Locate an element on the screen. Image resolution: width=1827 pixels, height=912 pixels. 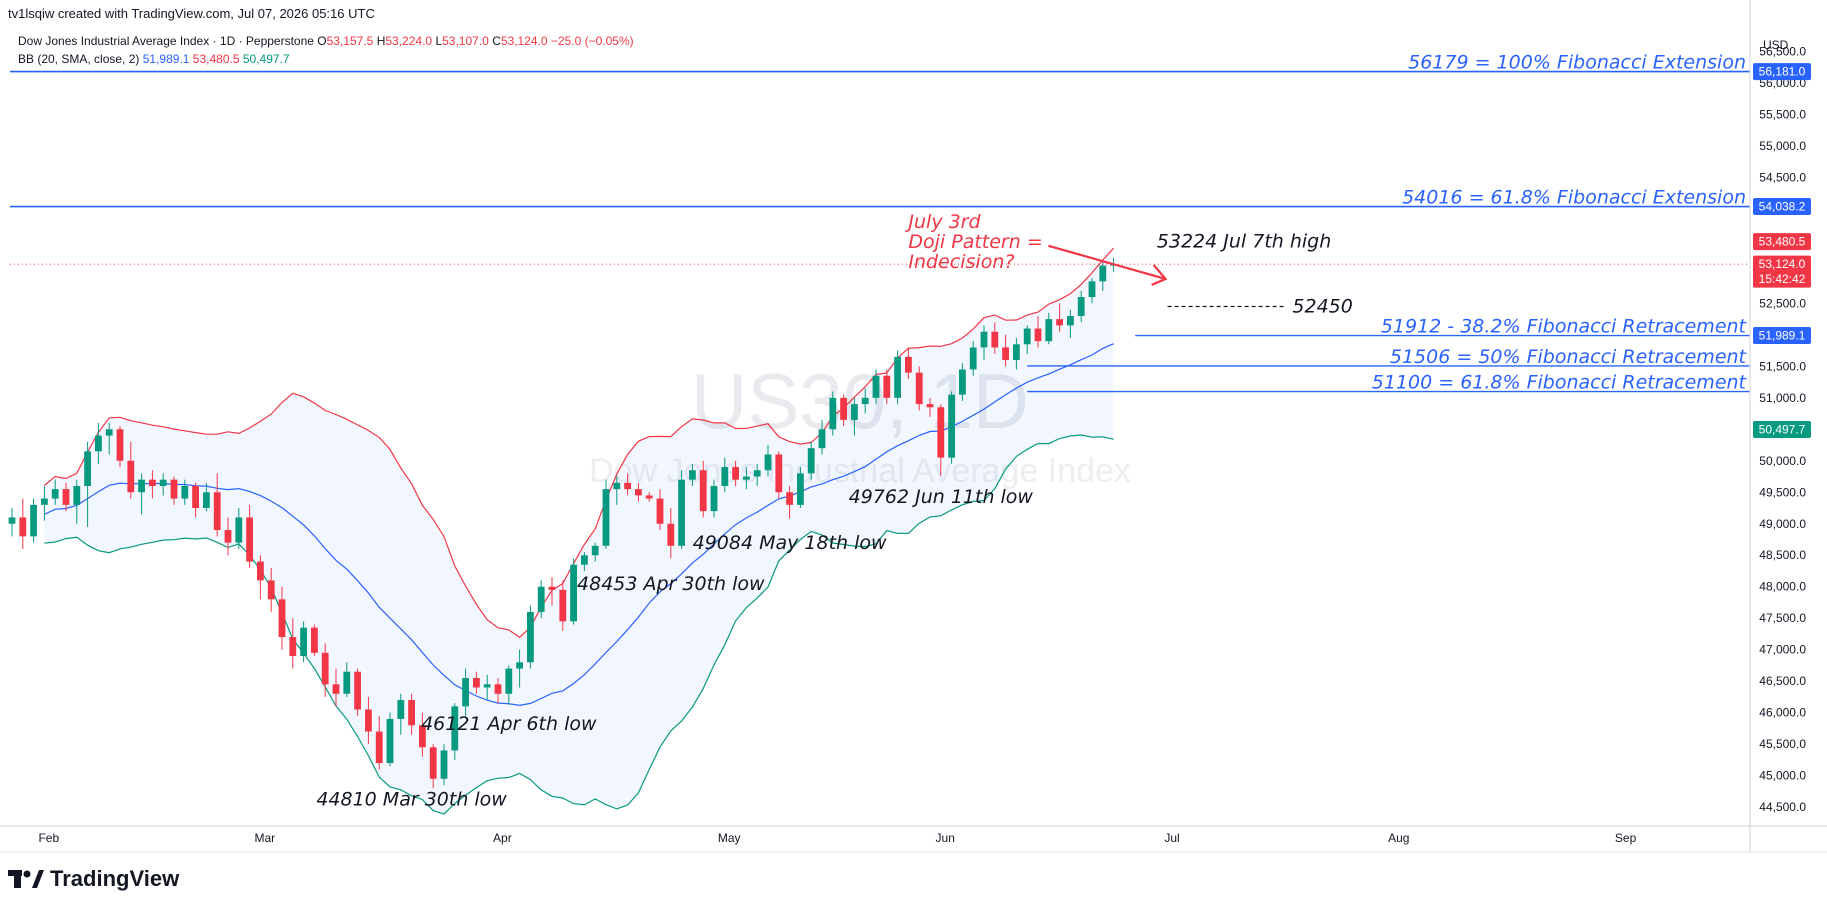
tradingview-logo: TradingView is located at coordinates (93, 879).